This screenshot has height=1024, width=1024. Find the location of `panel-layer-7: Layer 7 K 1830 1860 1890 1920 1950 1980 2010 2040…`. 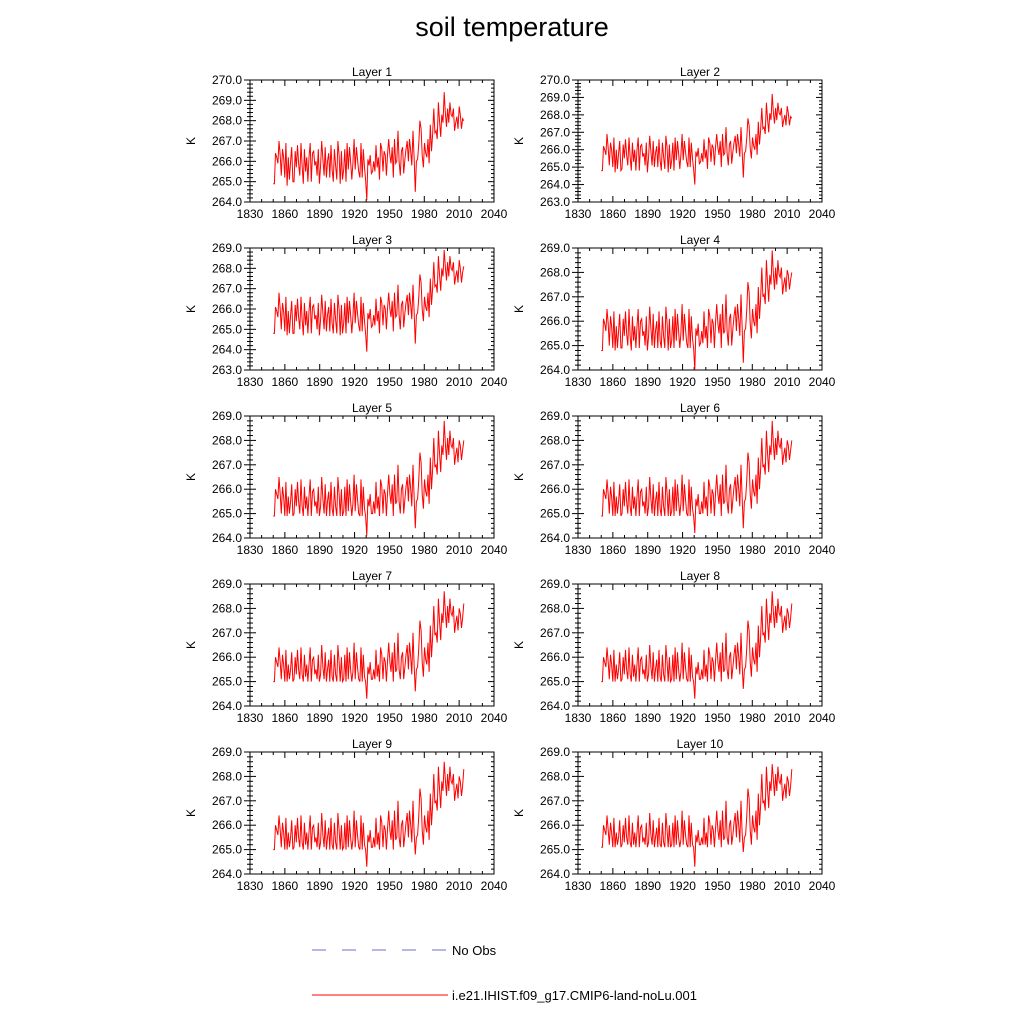

panel-layer-7: Layer 7 K 1830 1860 1890 1920 1950 1980 2010 2040… is located at coordinates (346, 647).